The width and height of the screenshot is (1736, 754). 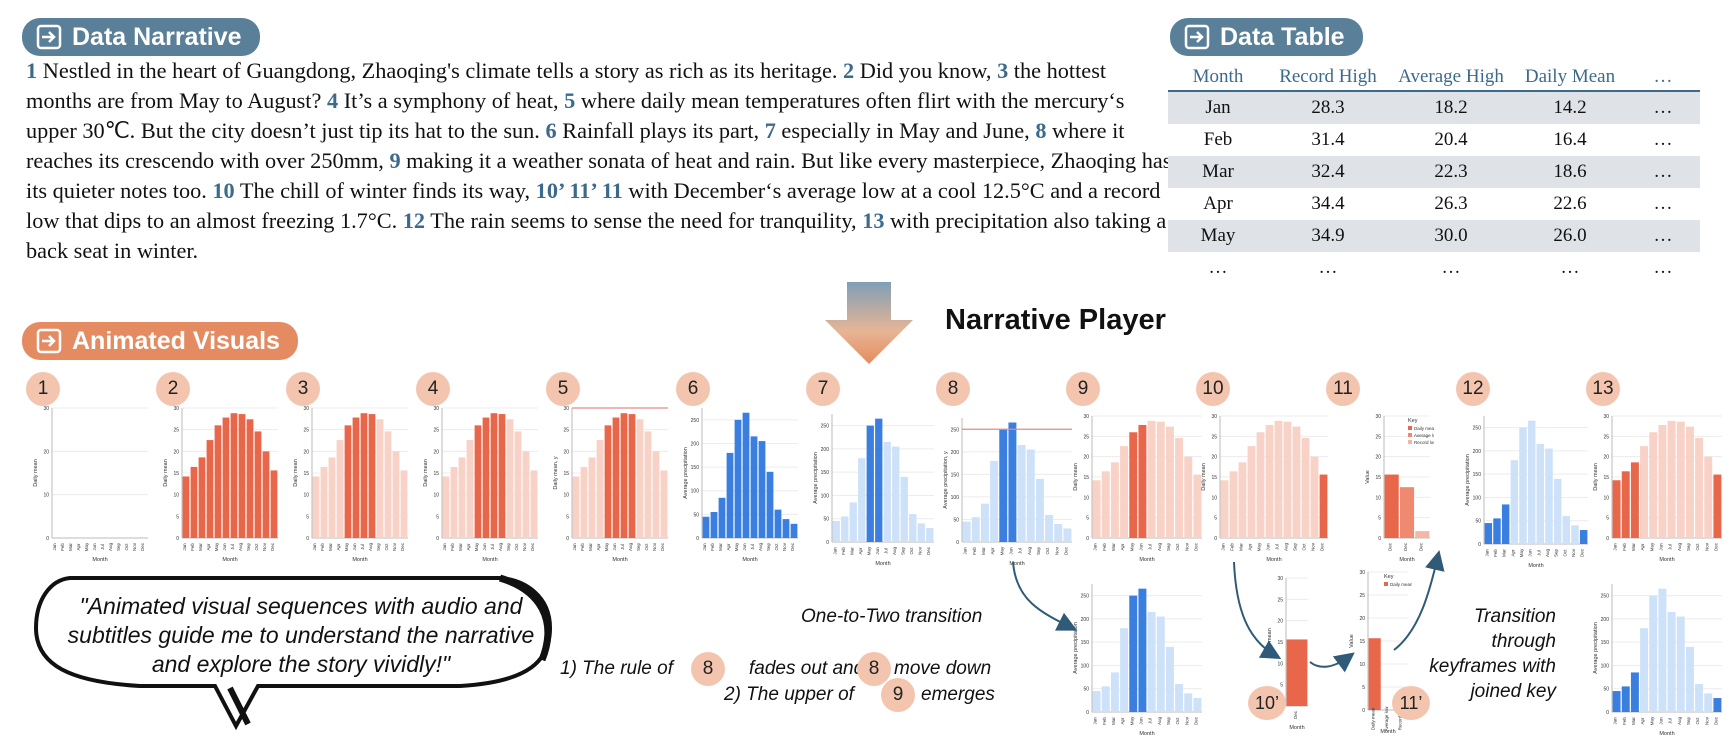 I want to click on y-tick-label: 250, so click(x=825, y=427).